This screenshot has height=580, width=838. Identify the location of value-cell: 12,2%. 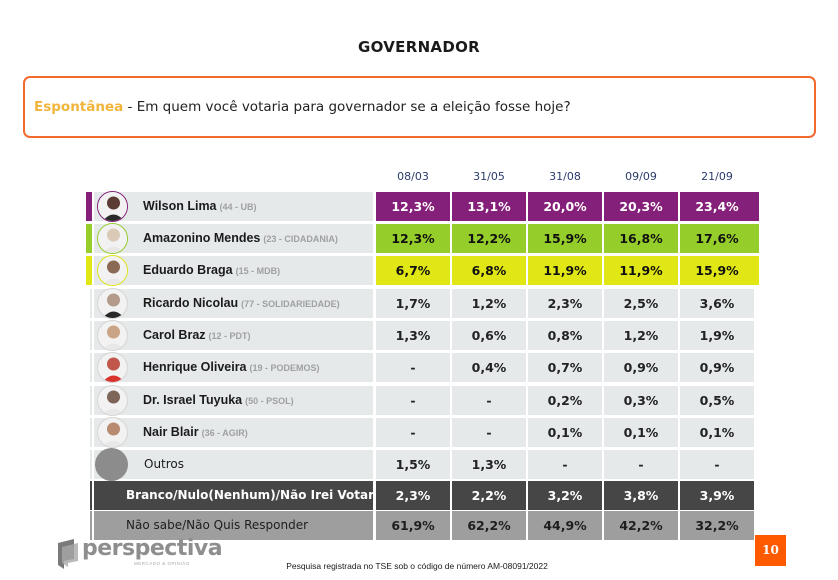
(489, 238).